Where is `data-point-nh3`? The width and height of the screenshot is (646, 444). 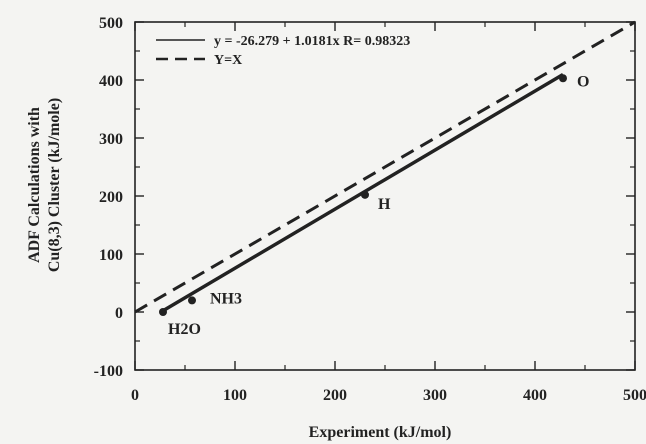 data-point-nh3 is located at coordinates (192, 300).